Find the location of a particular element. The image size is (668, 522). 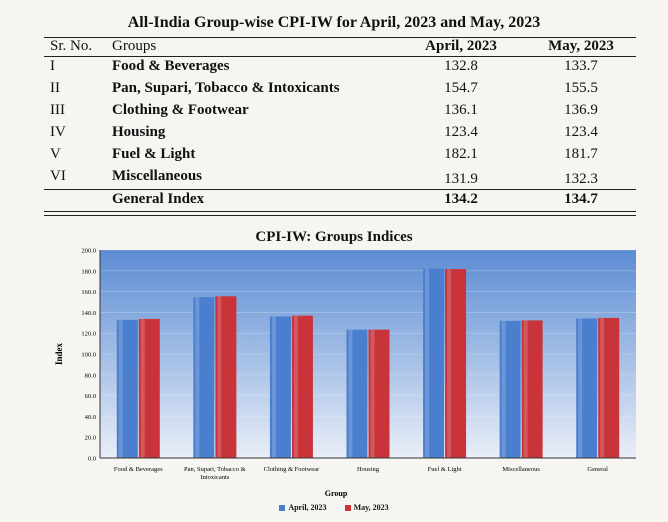

row-may: 133.7 is located at coordinates (581, 66).